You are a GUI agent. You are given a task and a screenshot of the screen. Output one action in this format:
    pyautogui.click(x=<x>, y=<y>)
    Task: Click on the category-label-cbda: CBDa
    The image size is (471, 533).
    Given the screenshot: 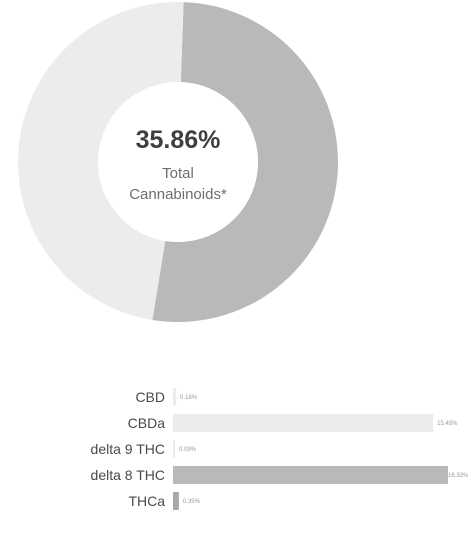 What is the action you would take?
    pyautogui.click(x=147, y=423)
    